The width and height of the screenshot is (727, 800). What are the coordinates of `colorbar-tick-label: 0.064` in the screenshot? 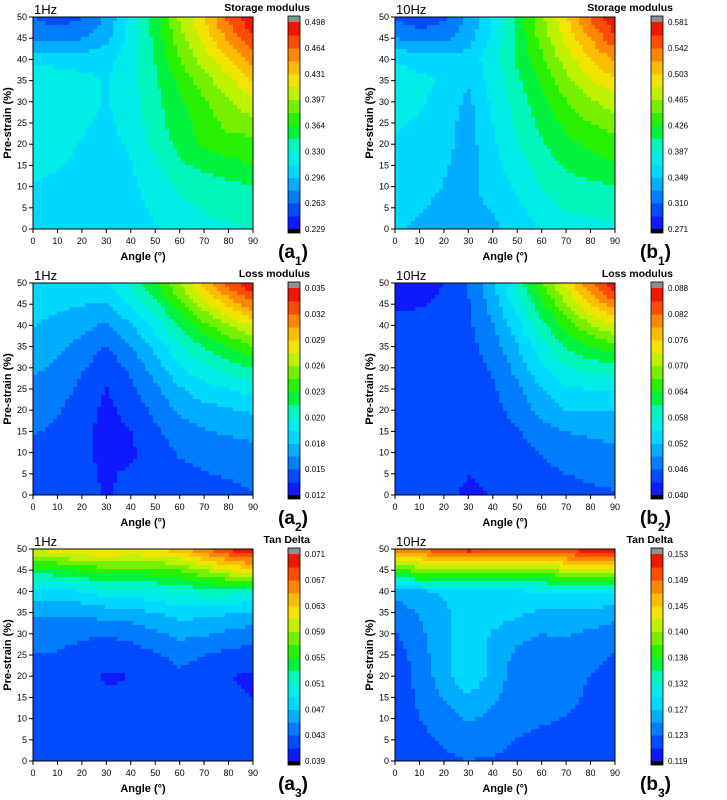 It's located at (678, 392).